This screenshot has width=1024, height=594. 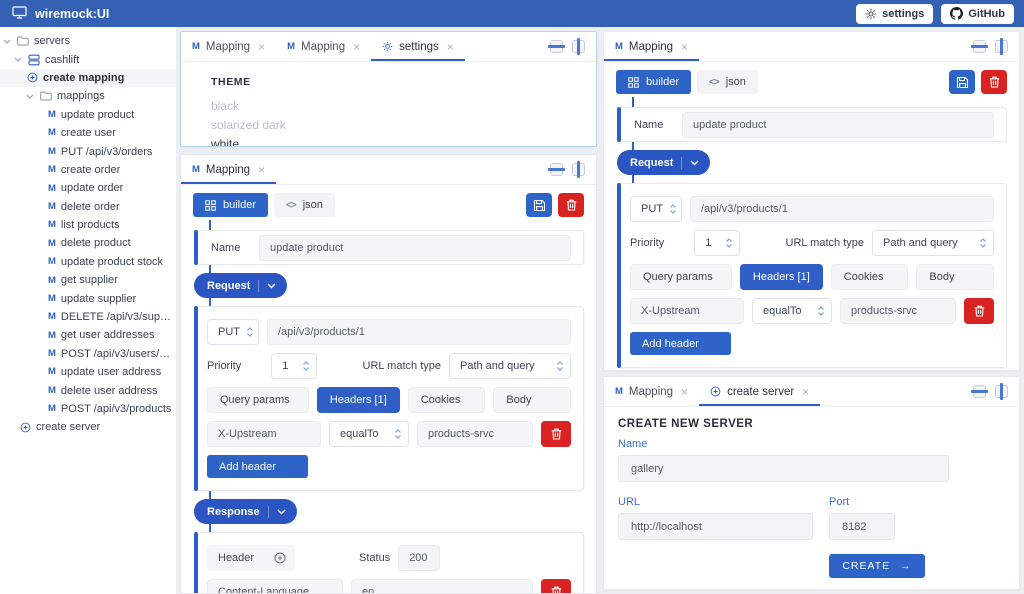 I want to click on tab-create-server: create server ×, so click(x=759, y=391).